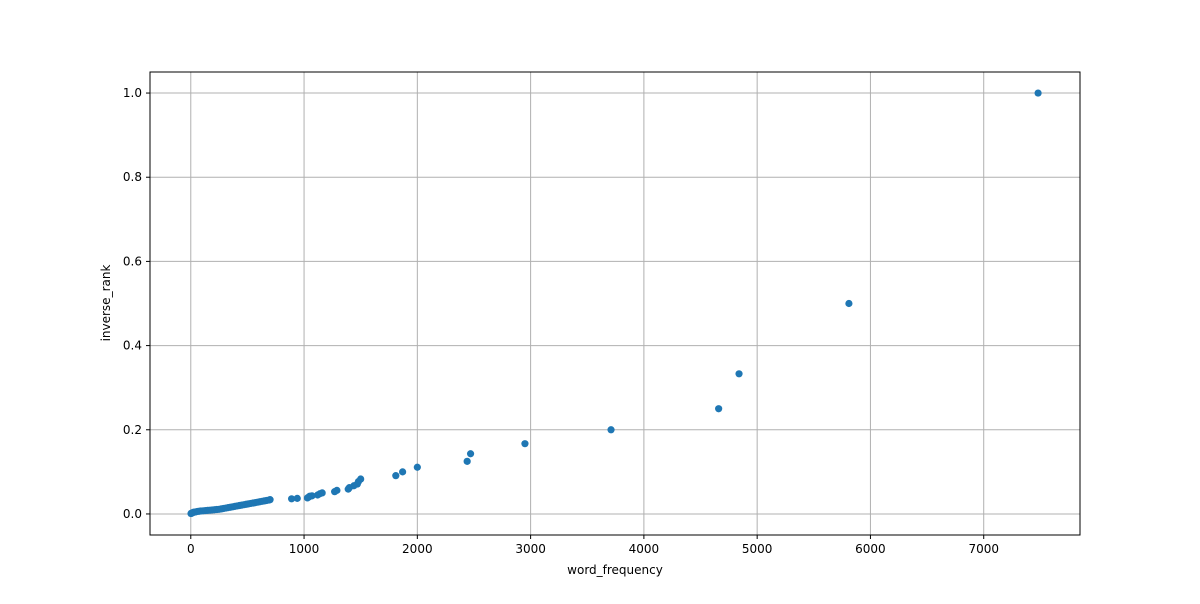  What do you see at coordinates (983, 549) in the screenshot?
I see `x-tick-label: 7000` at bounding box center [983, 549].